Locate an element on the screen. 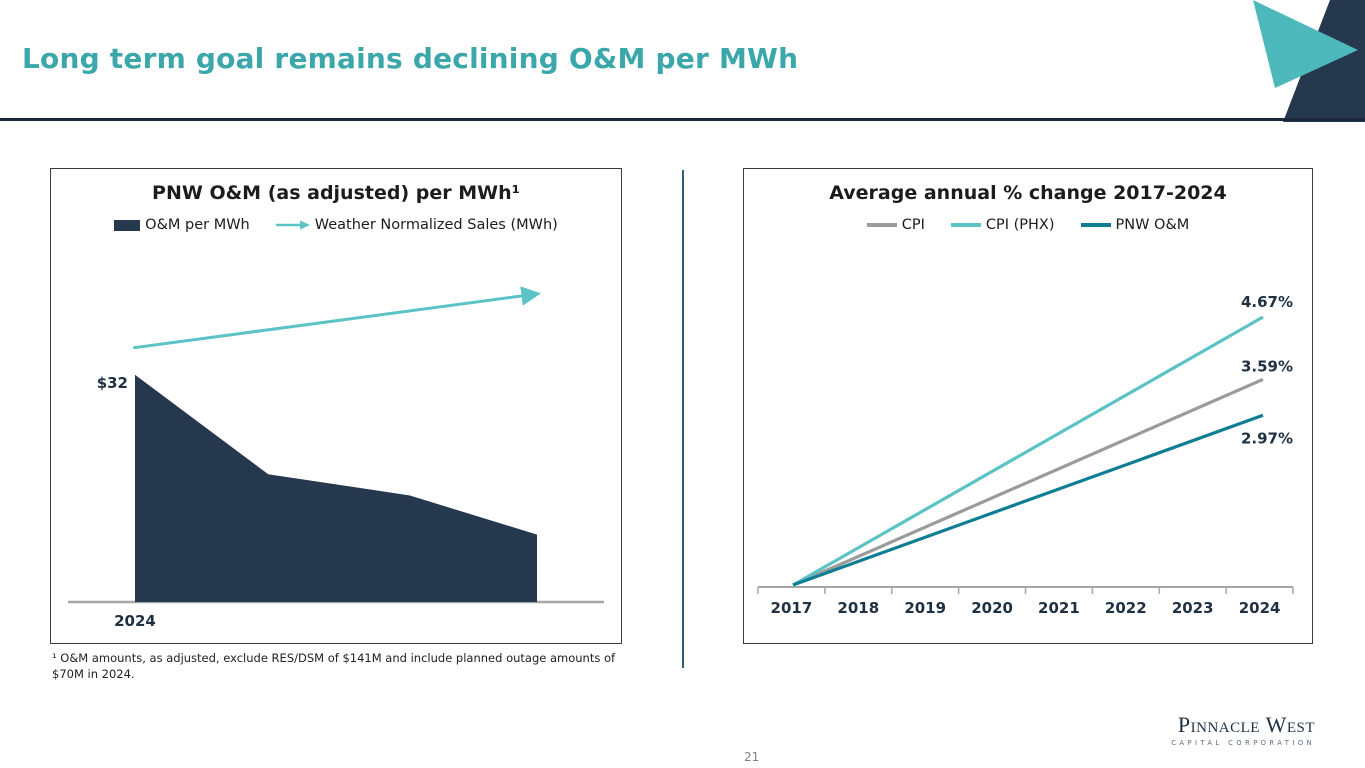 The image size is (1365, 768). page-number: 21 is located at coordinates (752, 757).